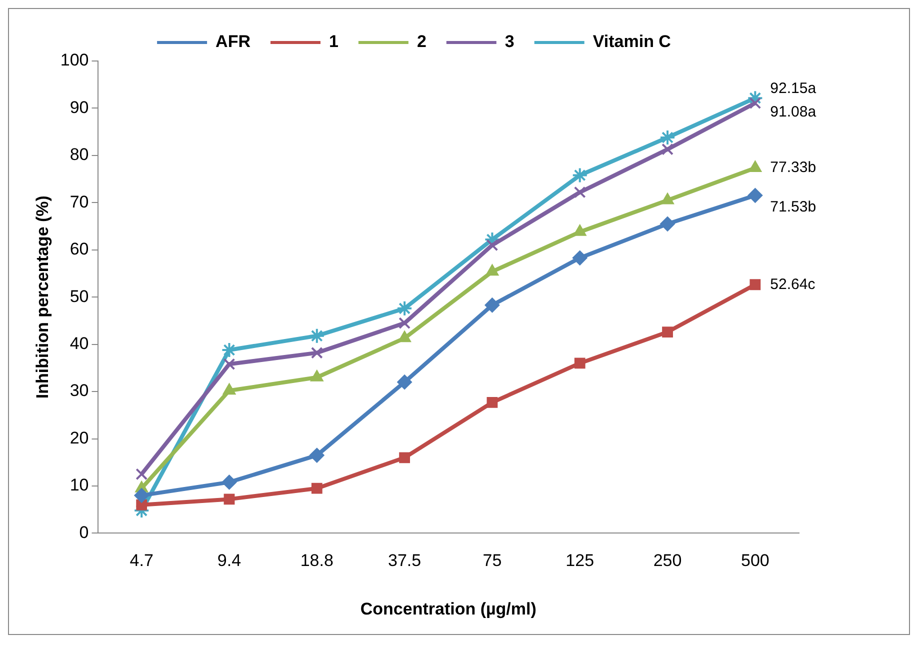 The height and width of the screenshot is (645, 920). What do you see at coordinates (405, 560) in the screenshot?
I see `x-tick-label: 37.5` at bounding box center [405, 560].